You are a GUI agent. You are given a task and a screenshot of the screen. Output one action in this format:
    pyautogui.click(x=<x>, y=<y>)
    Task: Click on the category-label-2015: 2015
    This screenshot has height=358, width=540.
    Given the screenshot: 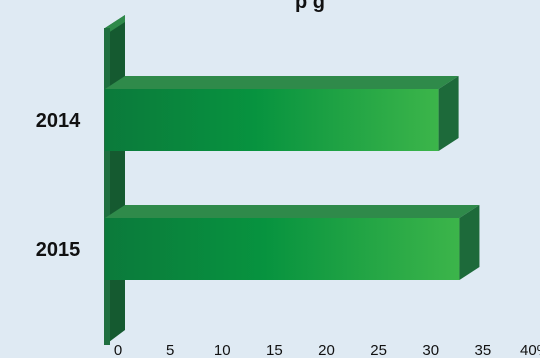 What is the action you would take?
    pyautogui.click(x=58, y=250)
    